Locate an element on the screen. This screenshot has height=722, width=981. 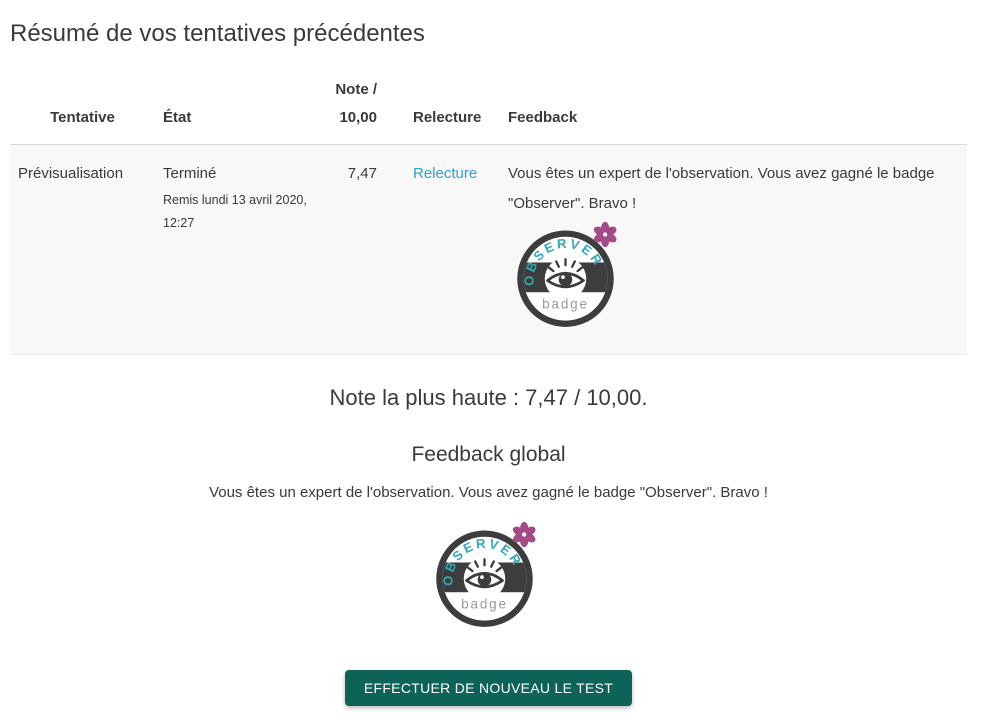
observer-badge-image: OBSERVER badge is located at coordinates (732, 281).